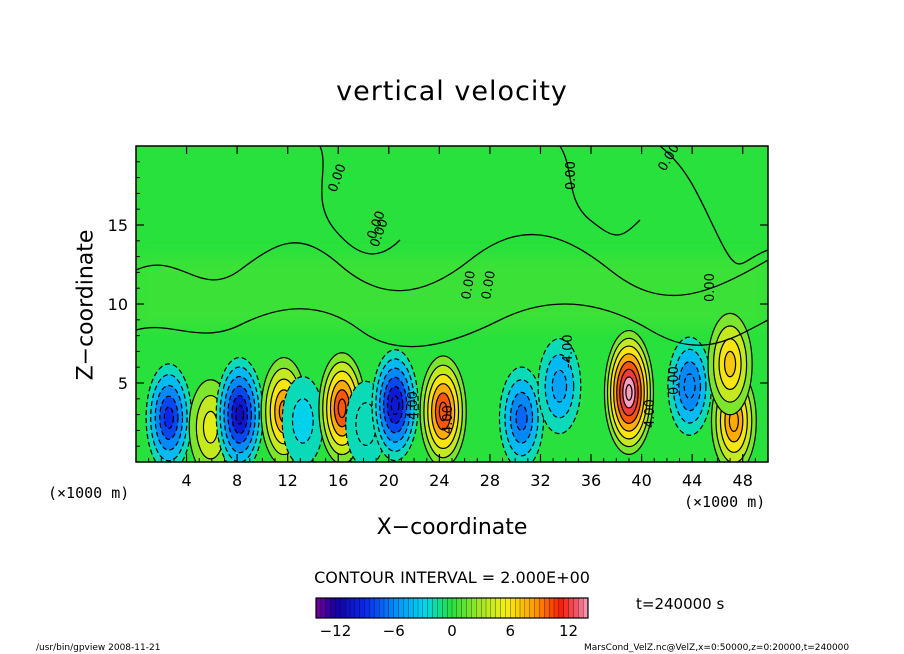 The width and height of the screenshot is (904, 654). What do you see at coordinates (743, 480) in the screenshot?
I see `x-tick-label: 48` at bounding box center [743, 480].